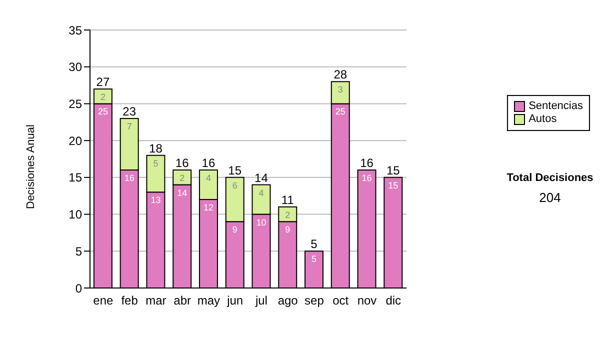 Image resolution: width=600 pixels, height=340 pixels. What do you see at coordinates (103, 81) in the screenshot?
I see `total-label: 27` at bounding box center [103, 81].